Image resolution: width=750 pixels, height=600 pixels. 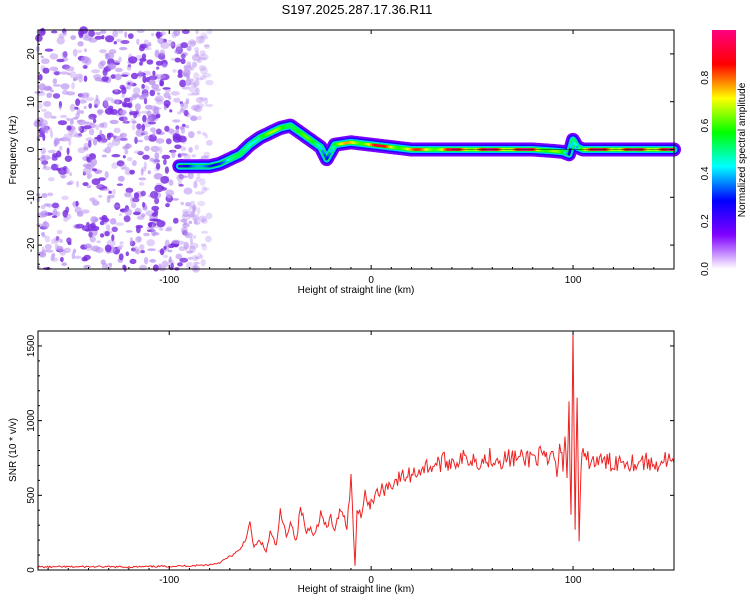 I want to click on colorbar-label: Normalized spectral amplitude, so click(x=742, y=149).